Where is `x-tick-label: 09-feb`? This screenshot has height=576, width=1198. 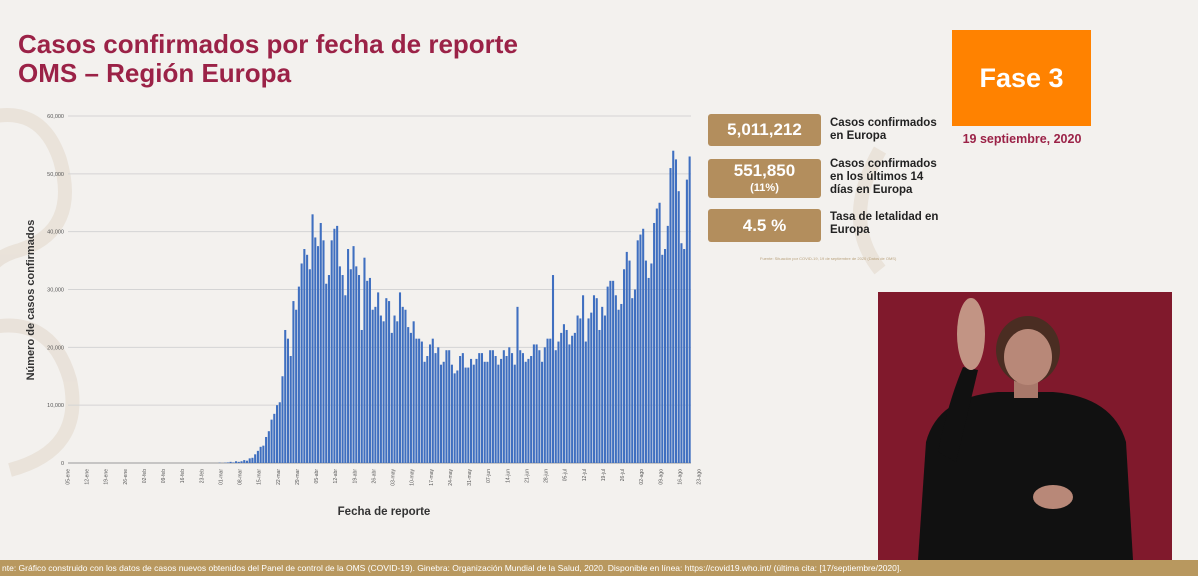
x-tick-label: 09-feb is located at coordinates (164, 476).